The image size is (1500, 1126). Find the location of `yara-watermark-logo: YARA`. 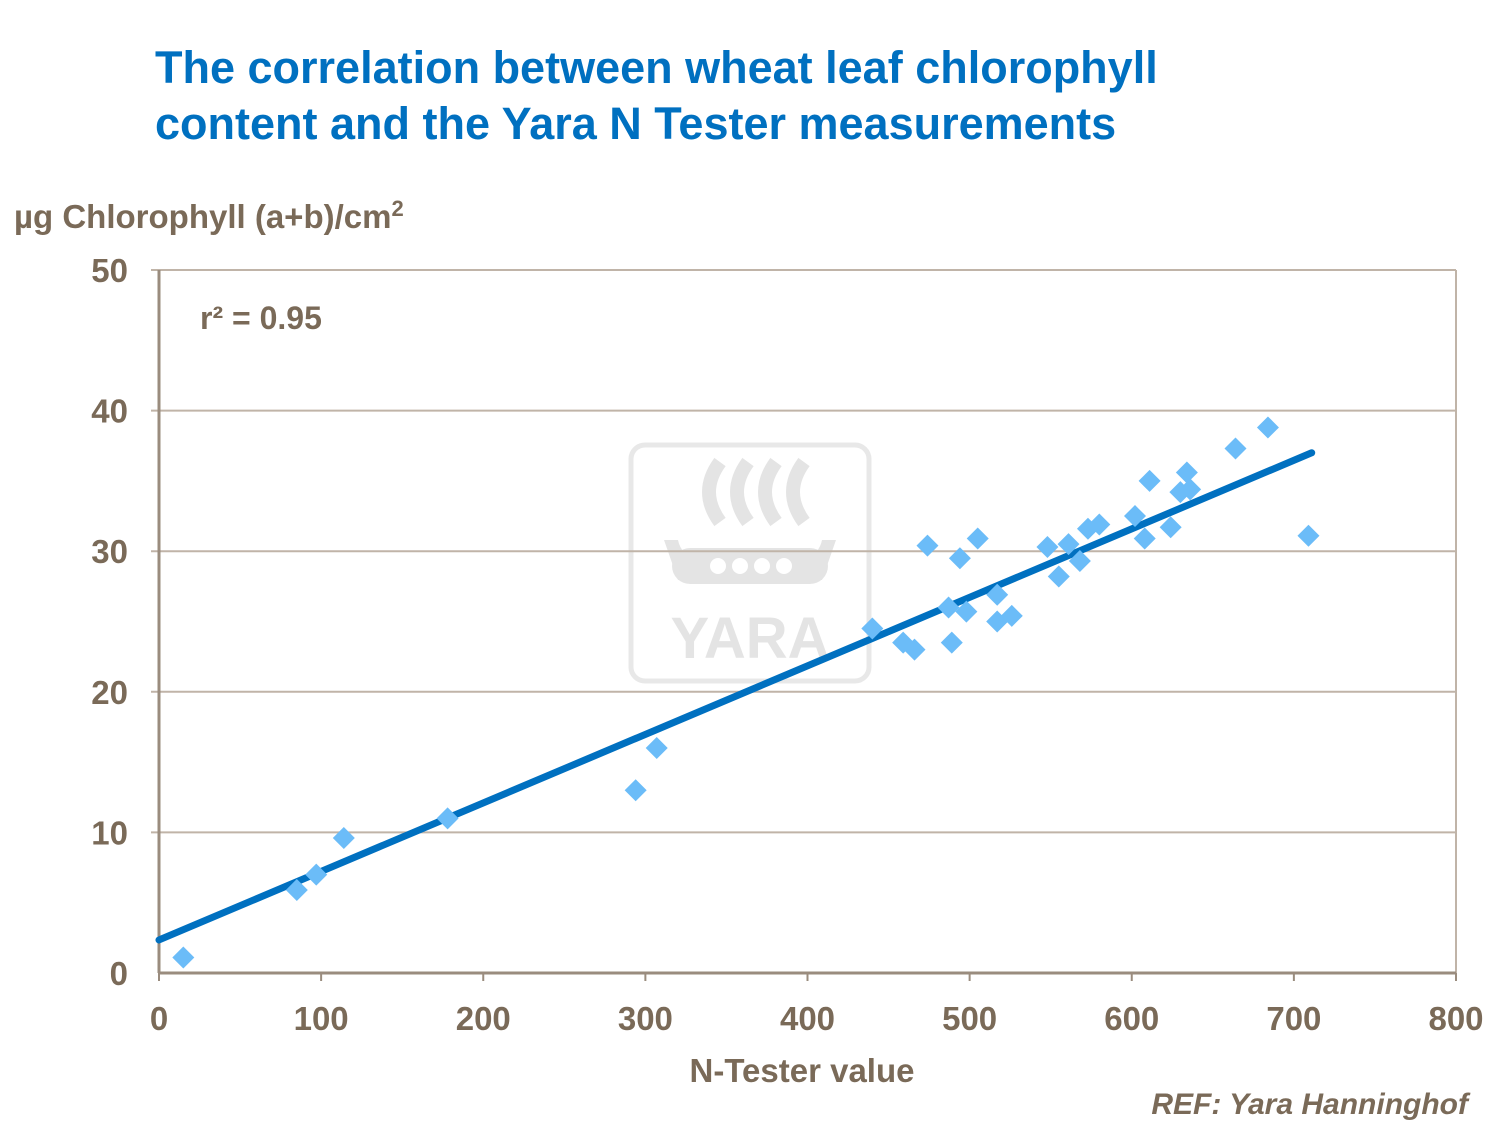

yara-watermark-logo: YARA is located at coordinates (750, 563).